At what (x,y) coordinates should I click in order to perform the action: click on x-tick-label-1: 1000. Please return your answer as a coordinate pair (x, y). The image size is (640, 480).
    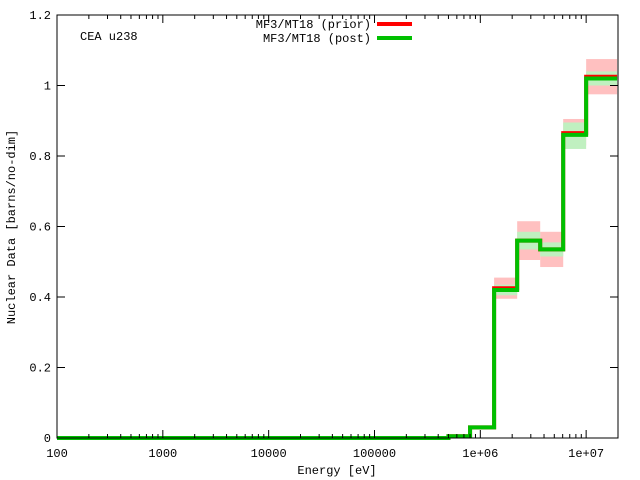
    Looking at the image, I should click on (162, 454).